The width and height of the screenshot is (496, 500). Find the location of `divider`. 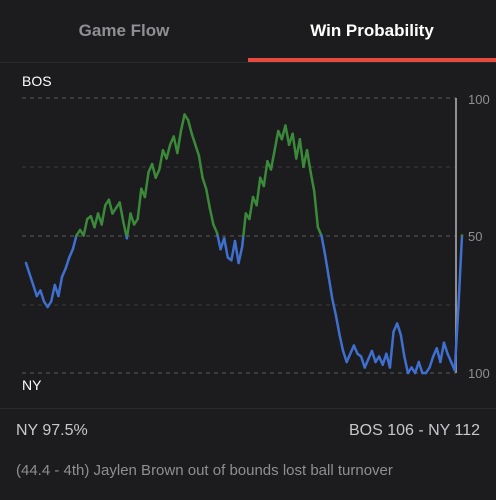

divider is located at coordinates (248, 408).